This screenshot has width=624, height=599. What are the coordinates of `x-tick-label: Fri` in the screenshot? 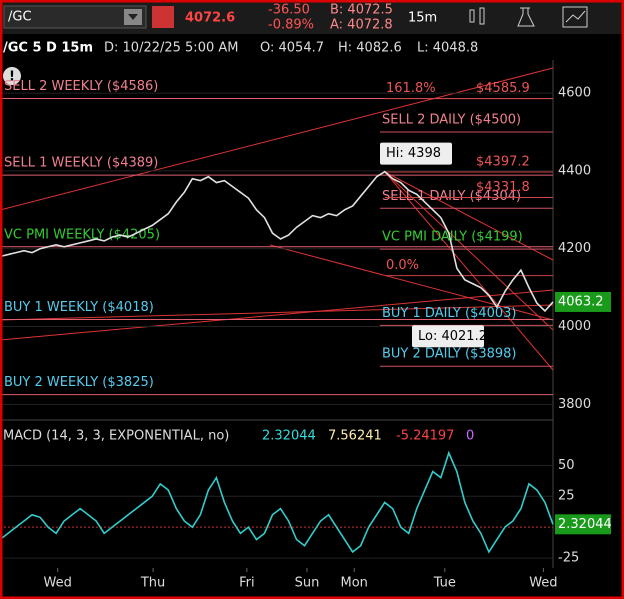 It's located at (247, 583).